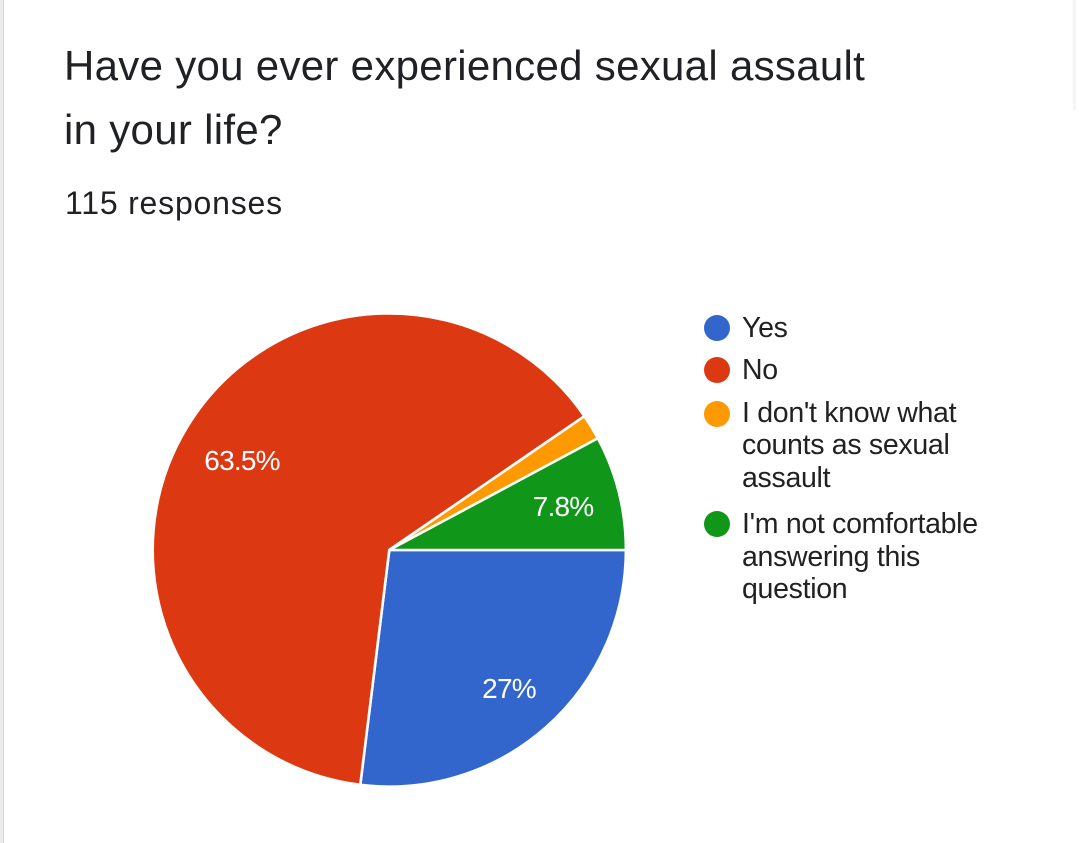  What do you see at coordinates (241, 460) in the screenshot?
I see `svg-text: 63.5%` at bounding box center [241, 460].